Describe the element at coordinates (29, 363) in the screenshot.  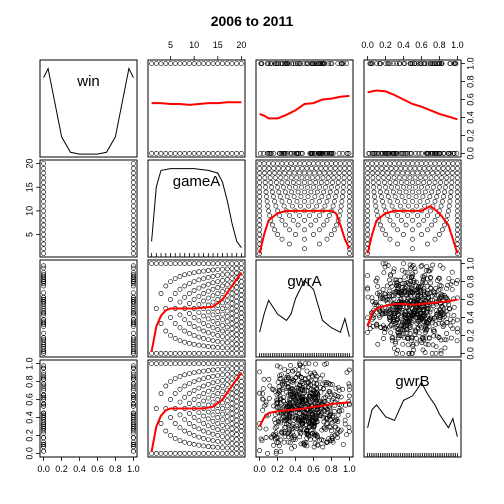
I see `tick-label: 1.0` at that location.